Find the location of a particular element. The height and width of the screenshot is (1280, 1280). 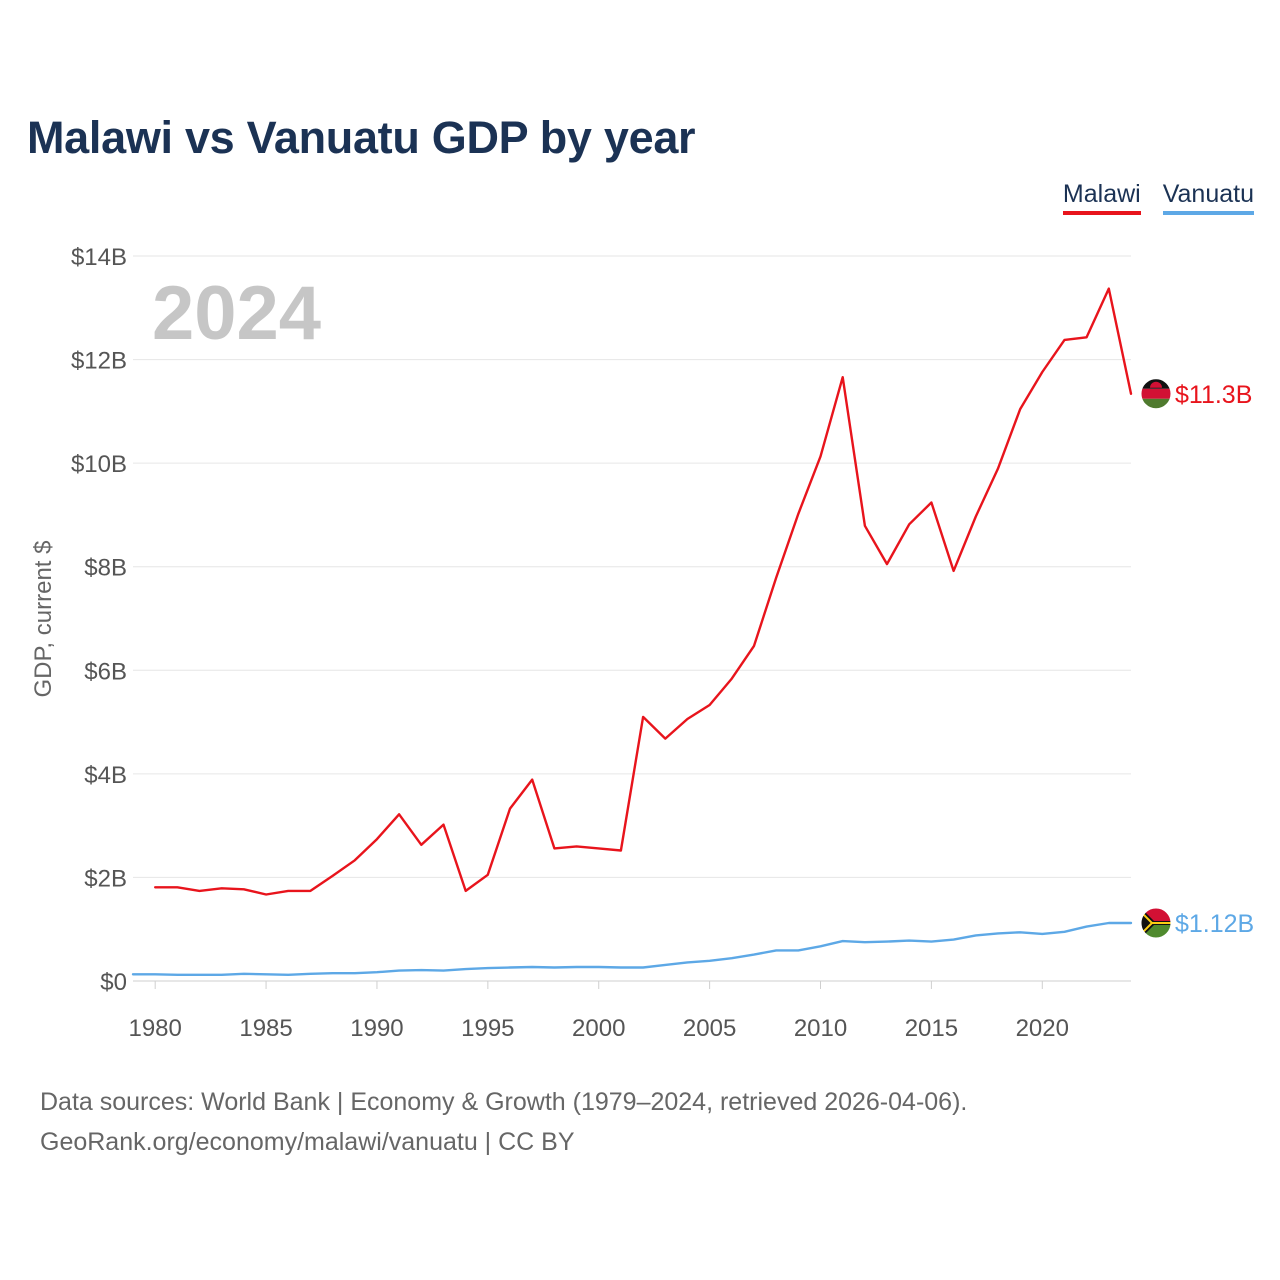

y-tick-label: $14B is located at coordinates (99, 257).